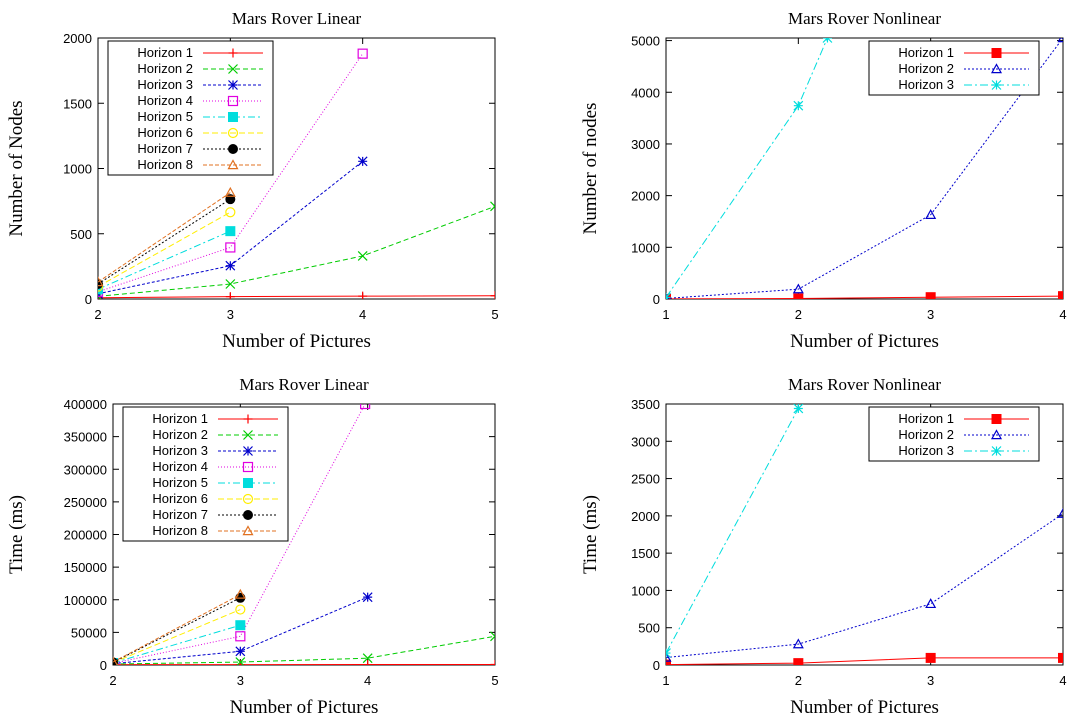 This screenshot has width=1070, height=721. I want to click on y-tick-label: 300000, so click(85, 469).